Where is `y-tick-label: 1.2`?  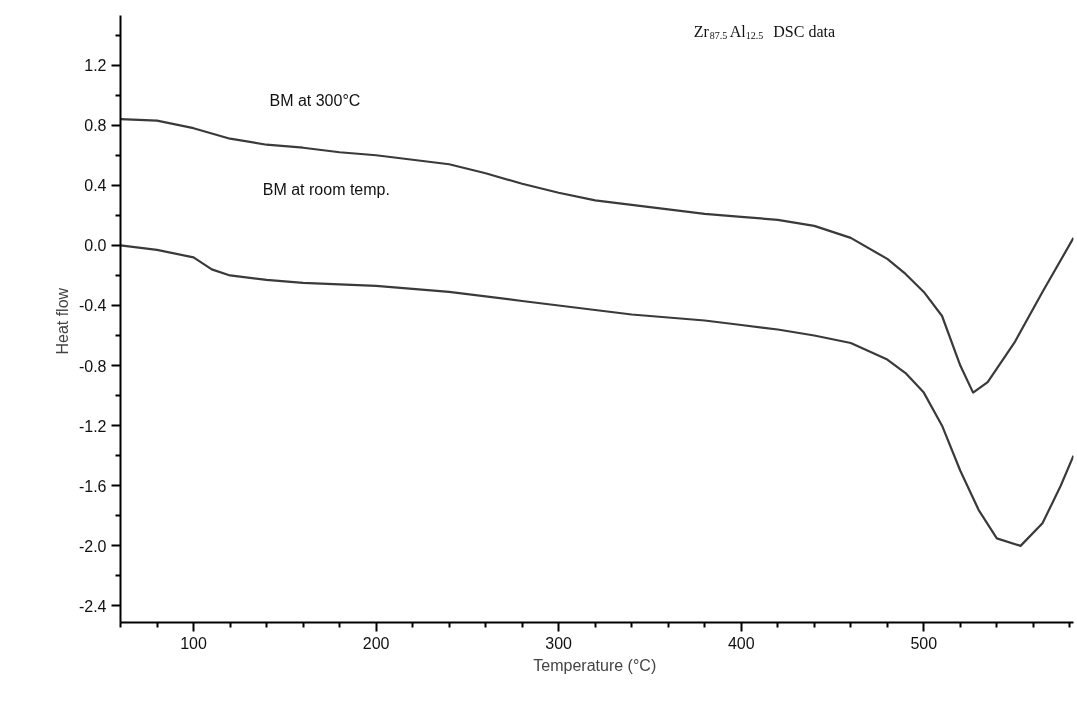 y-tick-label: 1.2 is located at coordinates (95, 66).